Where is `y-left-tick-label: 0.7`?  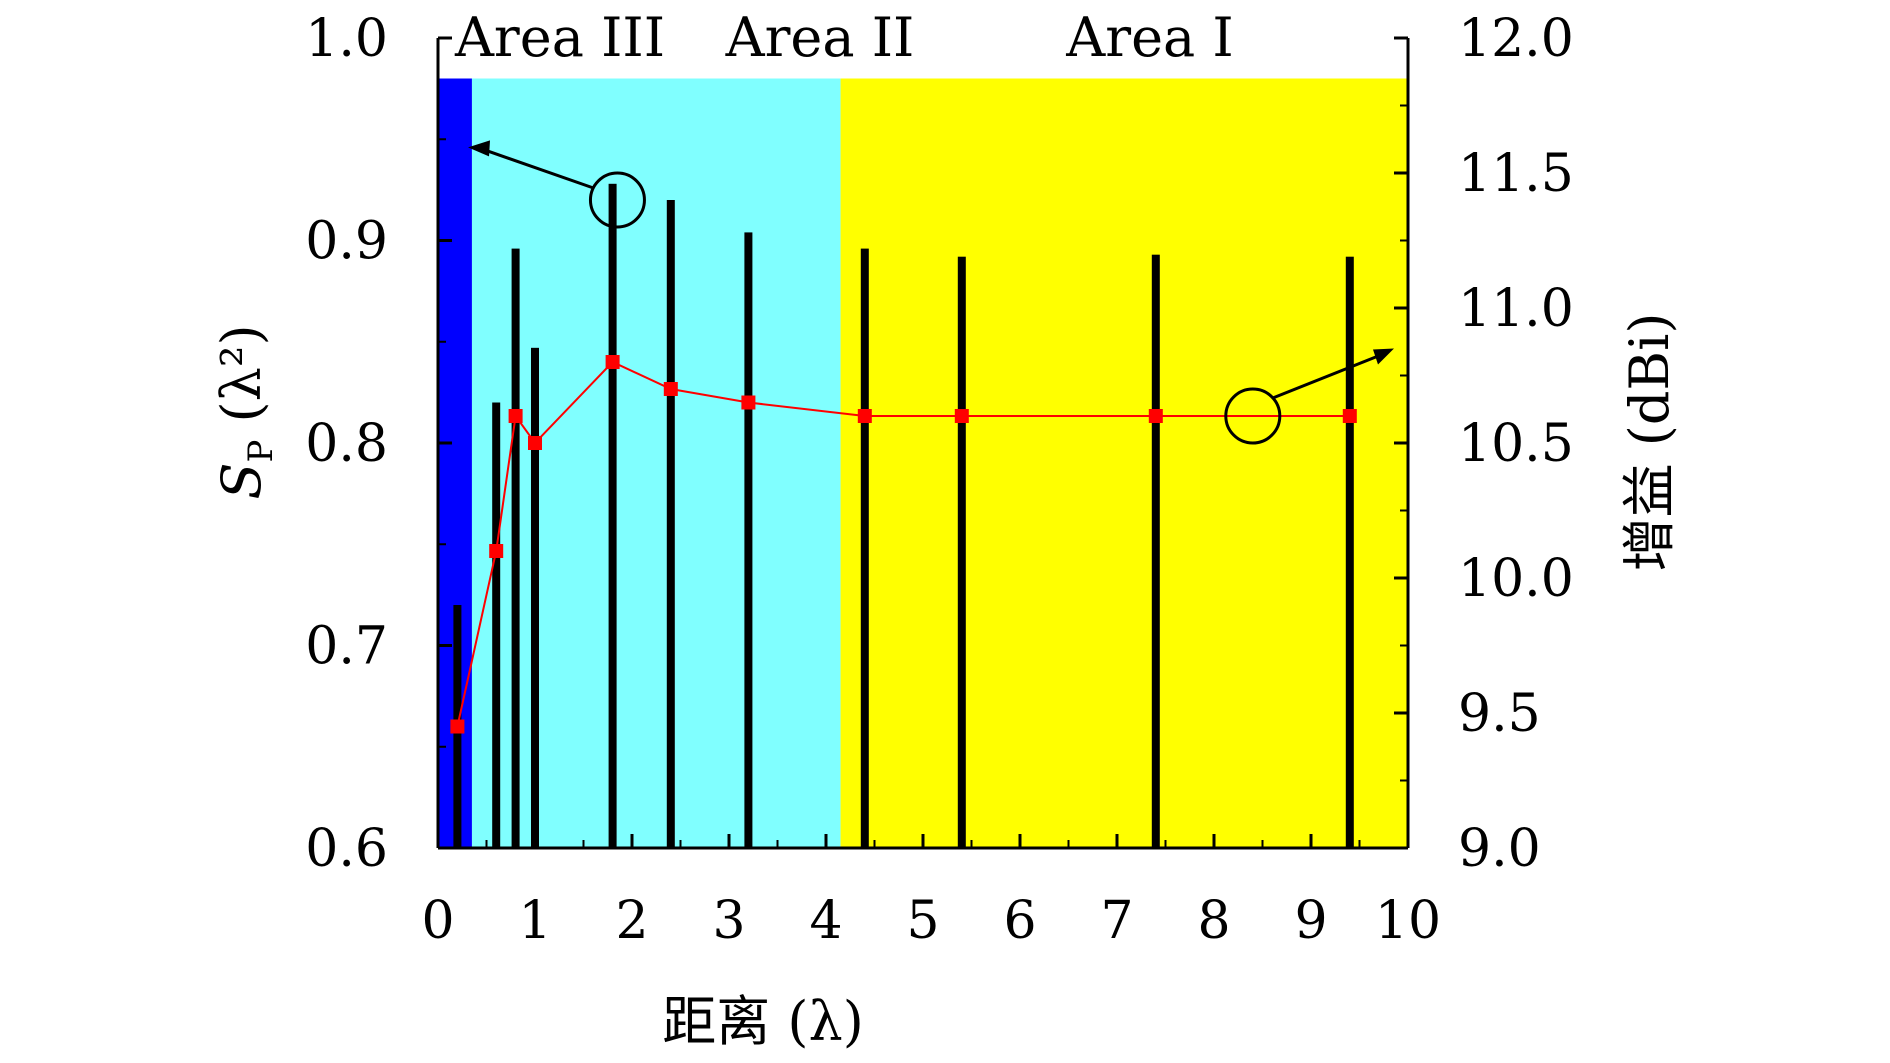
y-left-tick-label: 0.7 is located at coordinates (346, 647).